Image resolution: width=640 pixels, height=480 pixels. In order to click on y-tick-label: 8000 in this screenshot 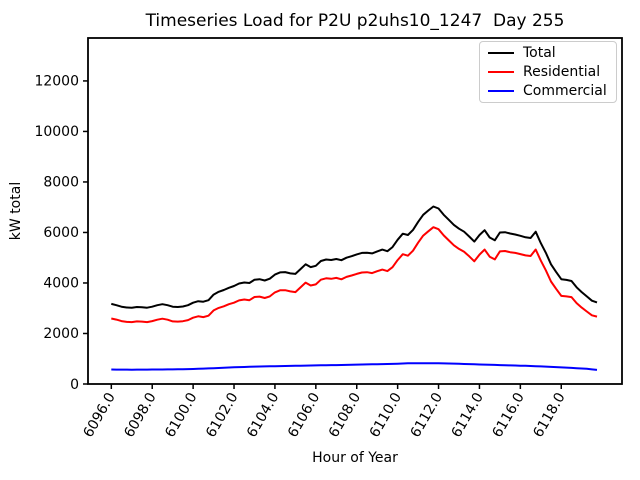, I will do `click(61, 183)`.